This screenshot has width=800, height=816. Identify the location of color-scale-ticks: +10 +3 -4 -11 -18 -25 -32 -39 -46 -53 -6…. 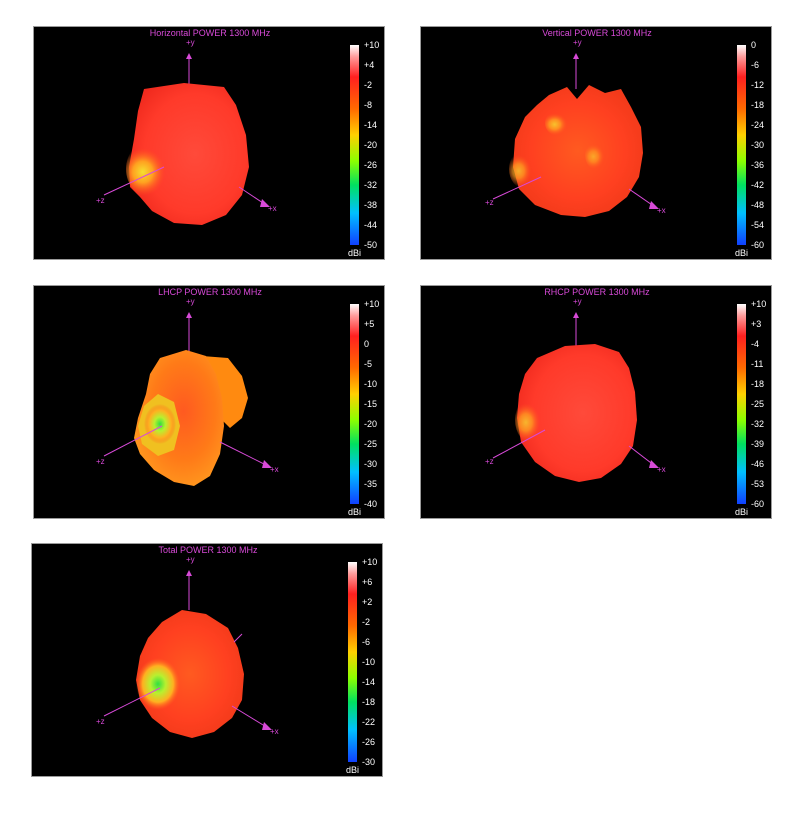
(761, 404).